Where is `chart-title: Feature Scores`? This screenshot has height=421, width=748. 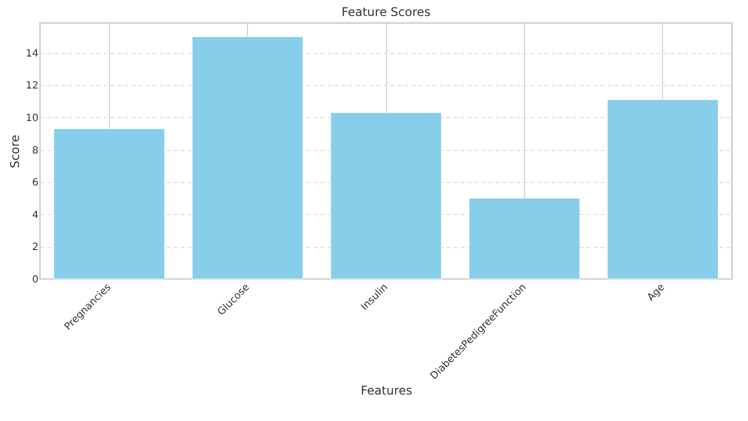 chart-title: Feature Scores is located at coordinates (386, 12).